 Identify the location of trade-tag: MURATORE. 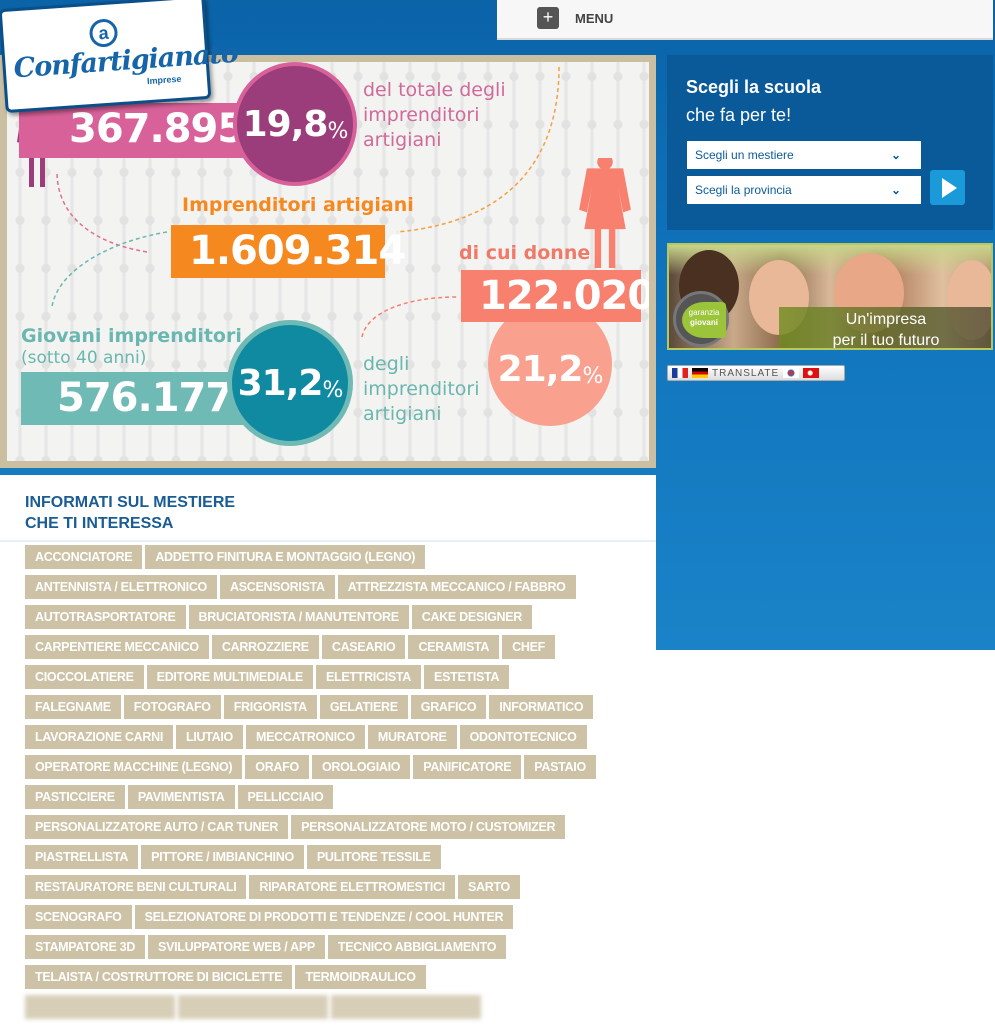
(412, 737).